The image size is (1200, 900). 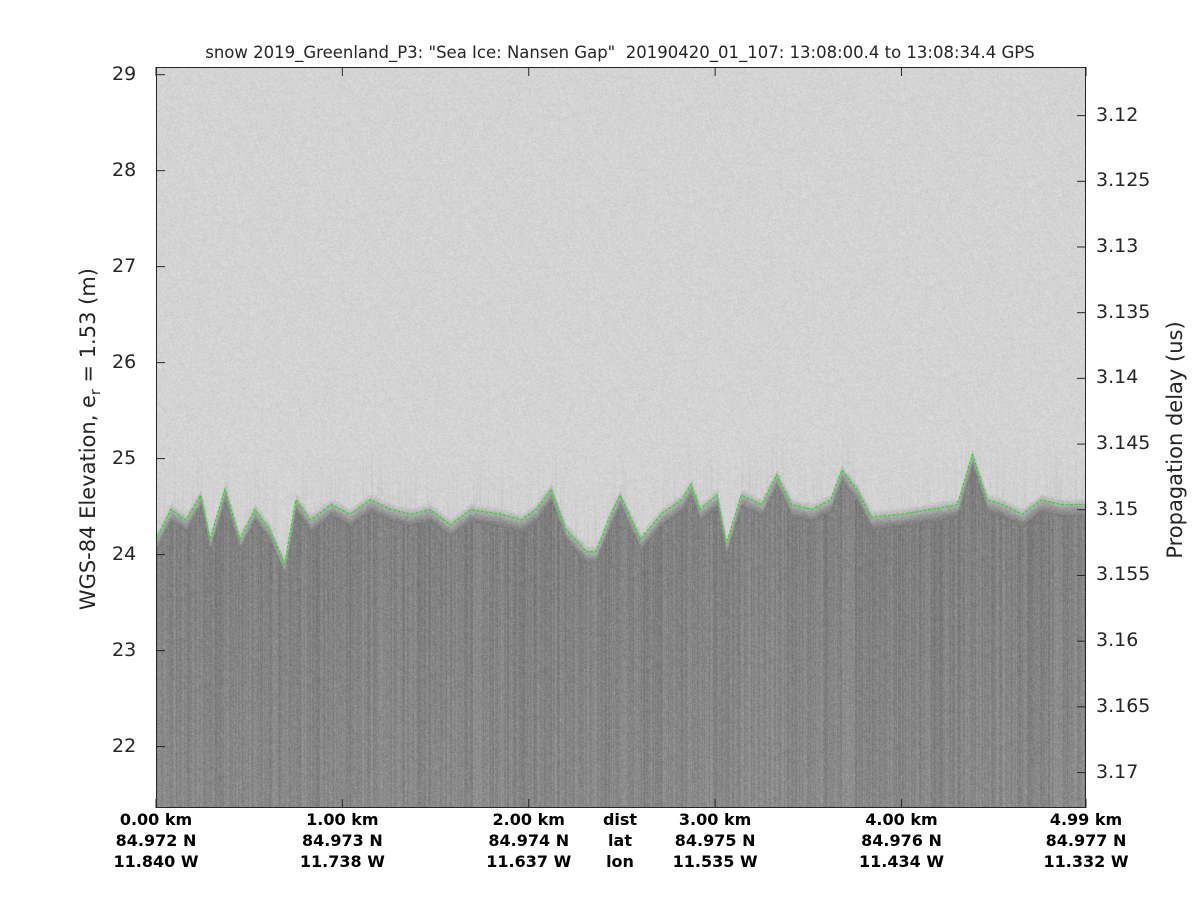 I want to click on x-tick-lat: 84.977 N, so click(x=1086, y=840).